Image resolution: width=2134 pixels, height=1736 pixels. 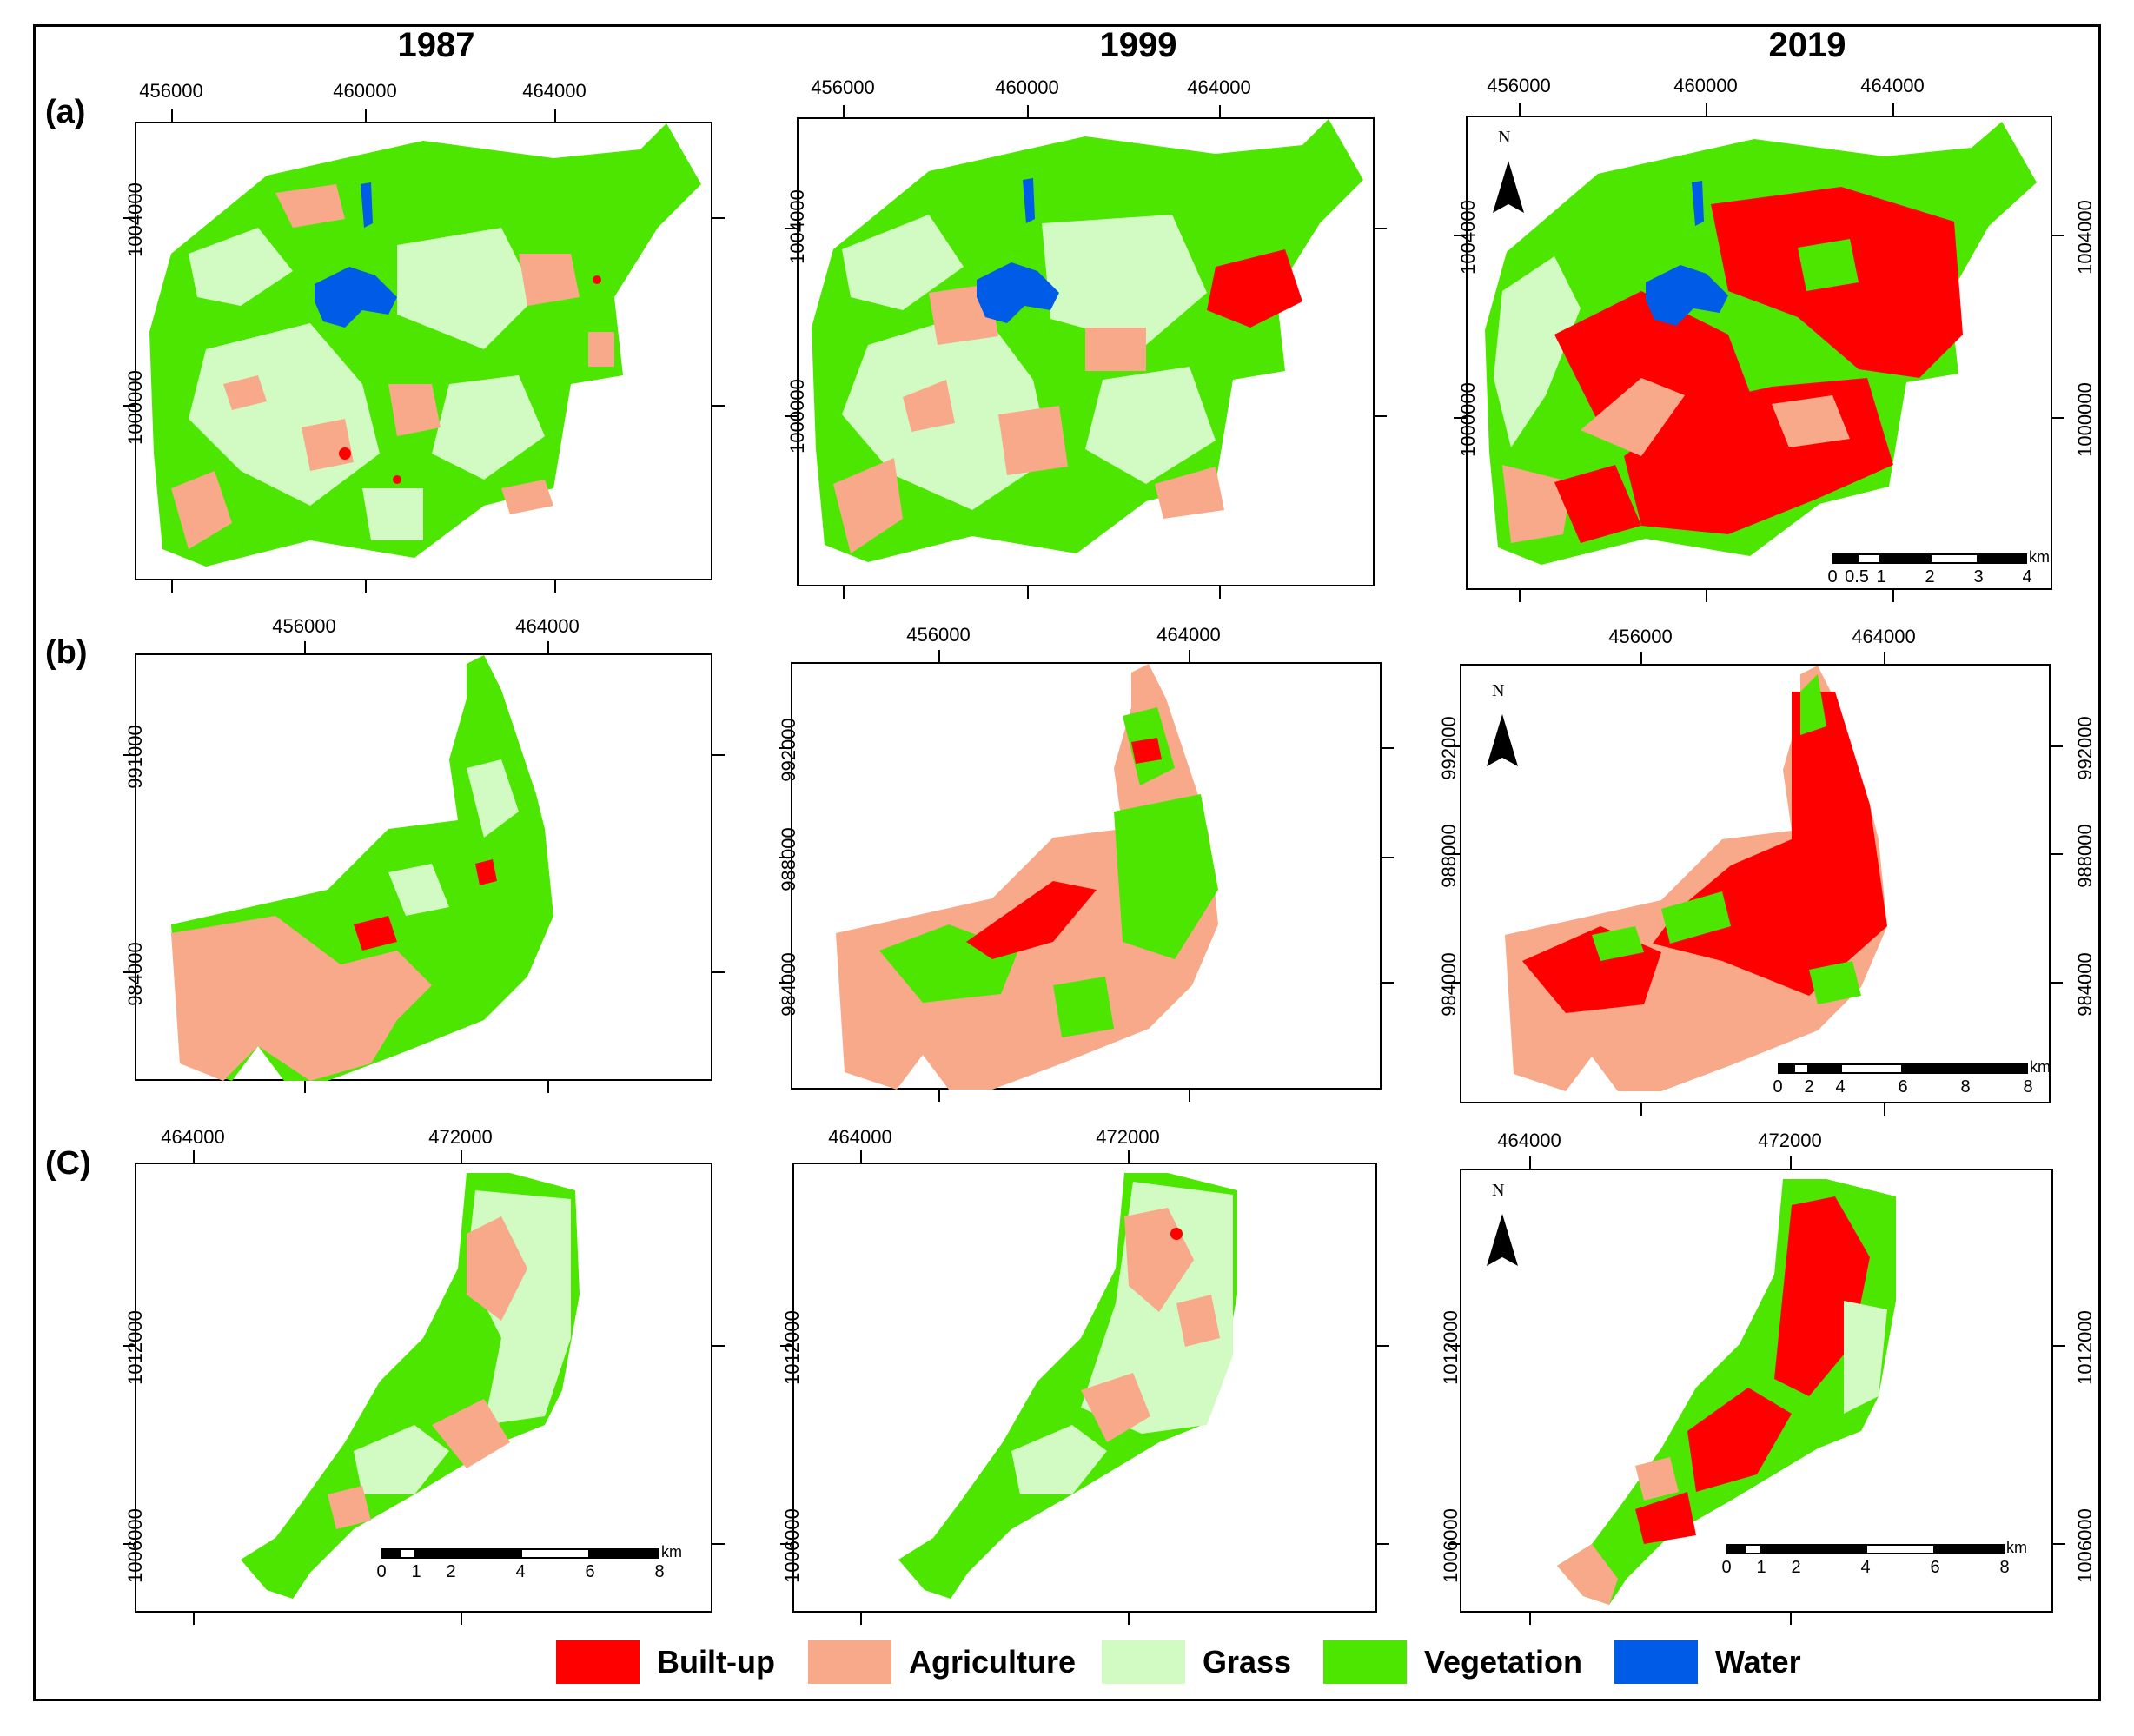 What do you see at coordinates (436, 45) in the screenshot?
I see `year-1987: 1987` at bounding box center [436, 45].